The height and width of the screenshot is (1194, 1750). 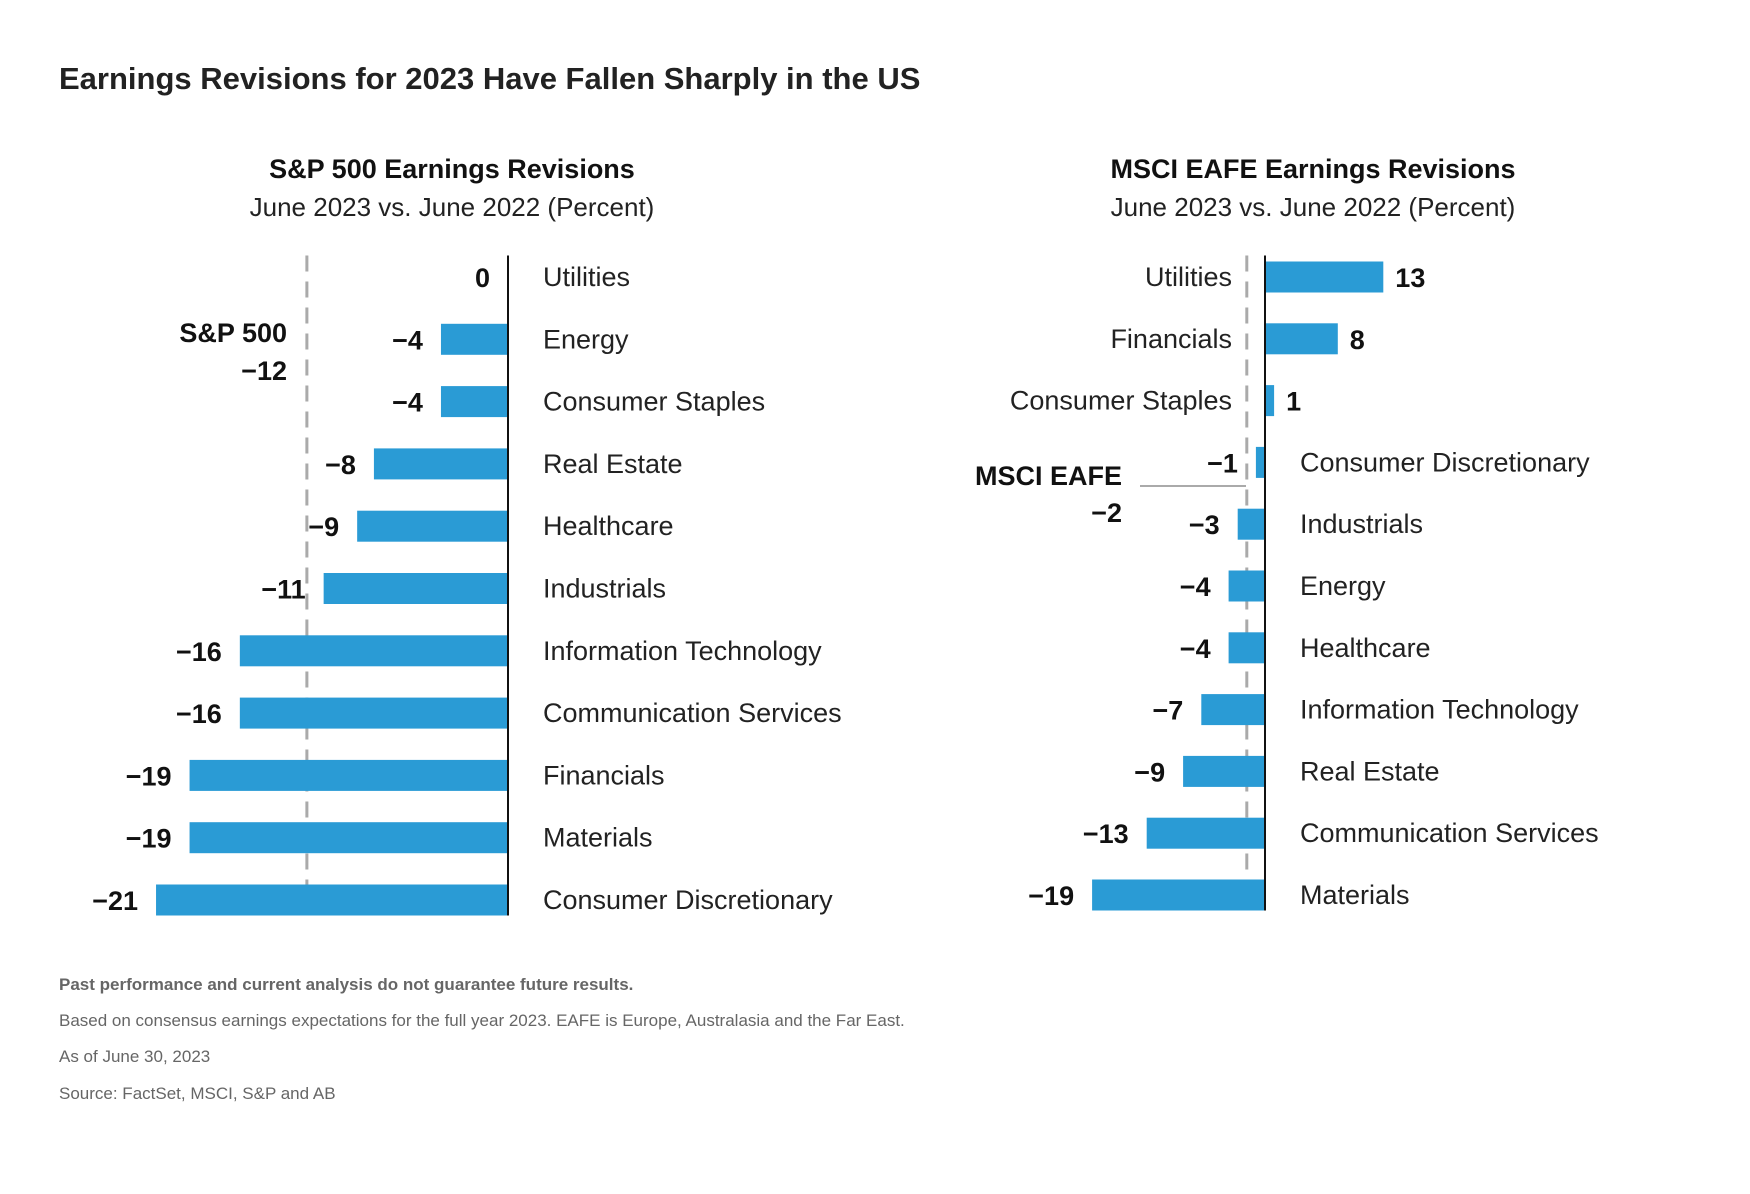 I want to click on eafe-reference-value: −2, so click(x=1106, y=513).